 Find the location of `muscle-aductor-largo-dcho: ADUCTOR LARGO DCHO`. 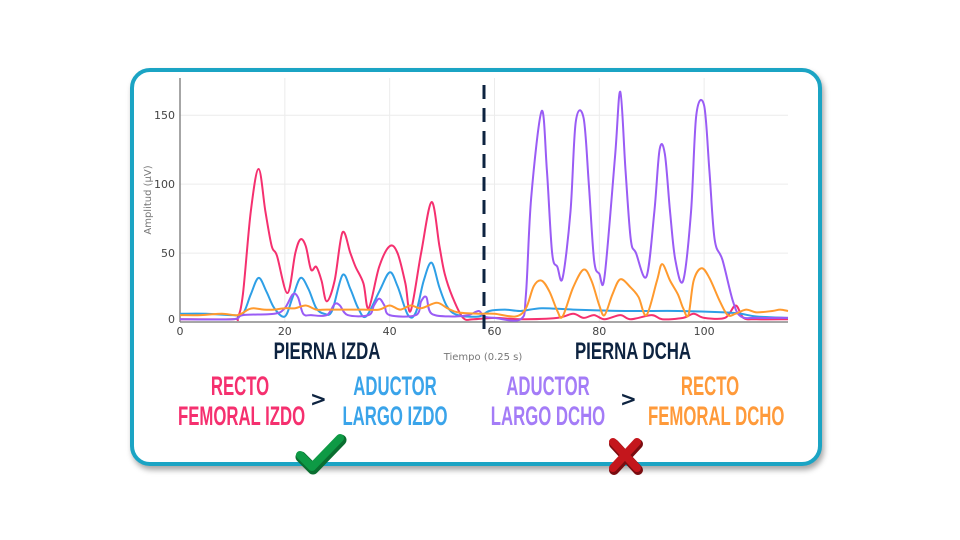

muscle-aductor-largo-dcho: ADUCTOR LARGO DCHO is located at coordinates (548, 401).